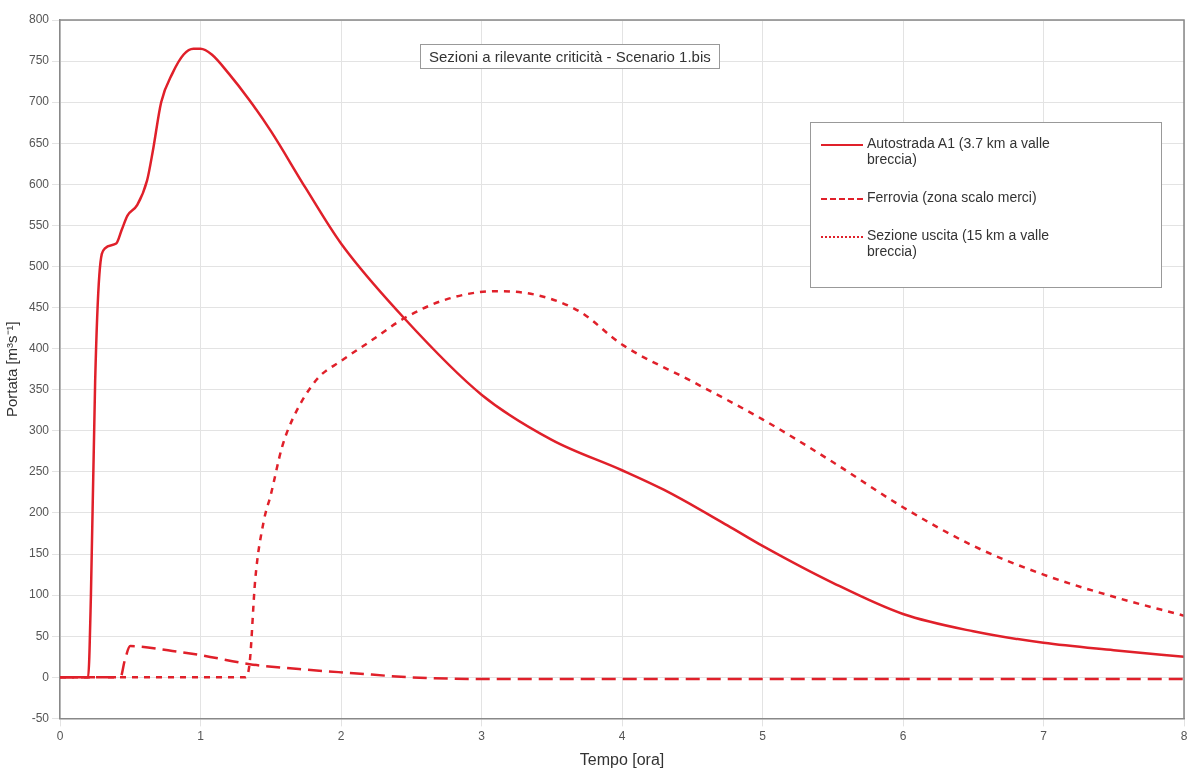  I want to click on x-tick-label: 2, so click(341, 735).